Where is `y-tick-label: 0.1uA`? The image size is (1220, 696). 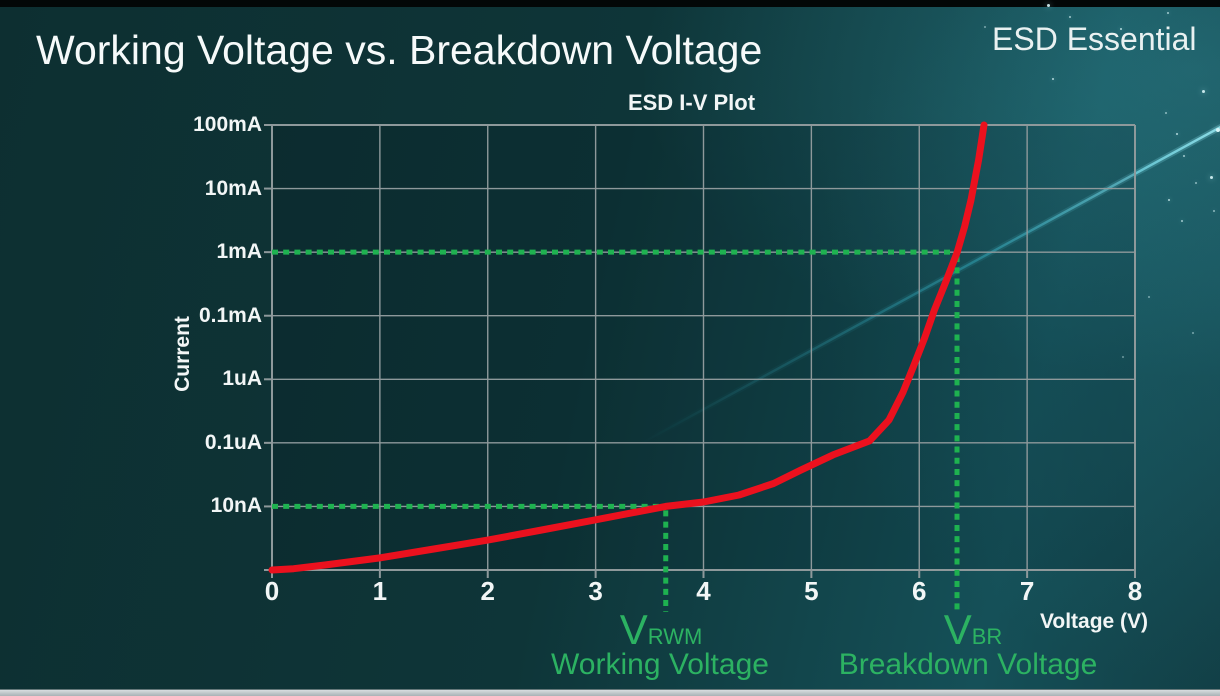
y-tick-label: 0.1uA is located at coordinates (233, 442).